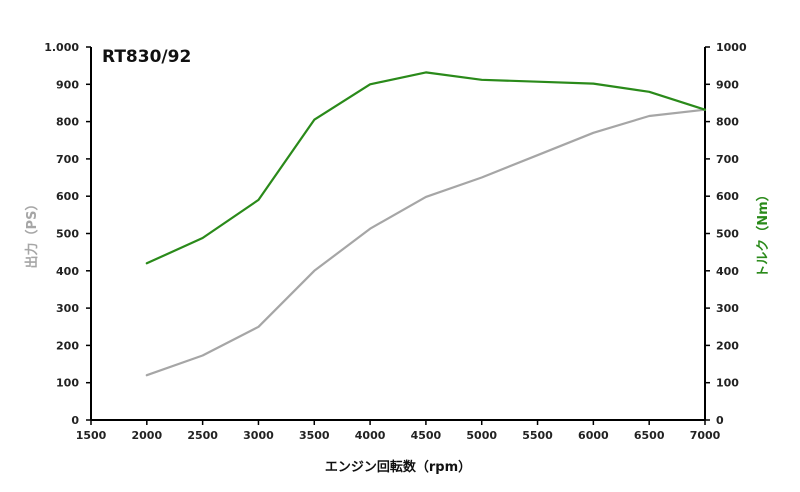  Describe the element at coordinates (705, 435) in the screenshot. I see `x-tick-label: 7000` at that location.